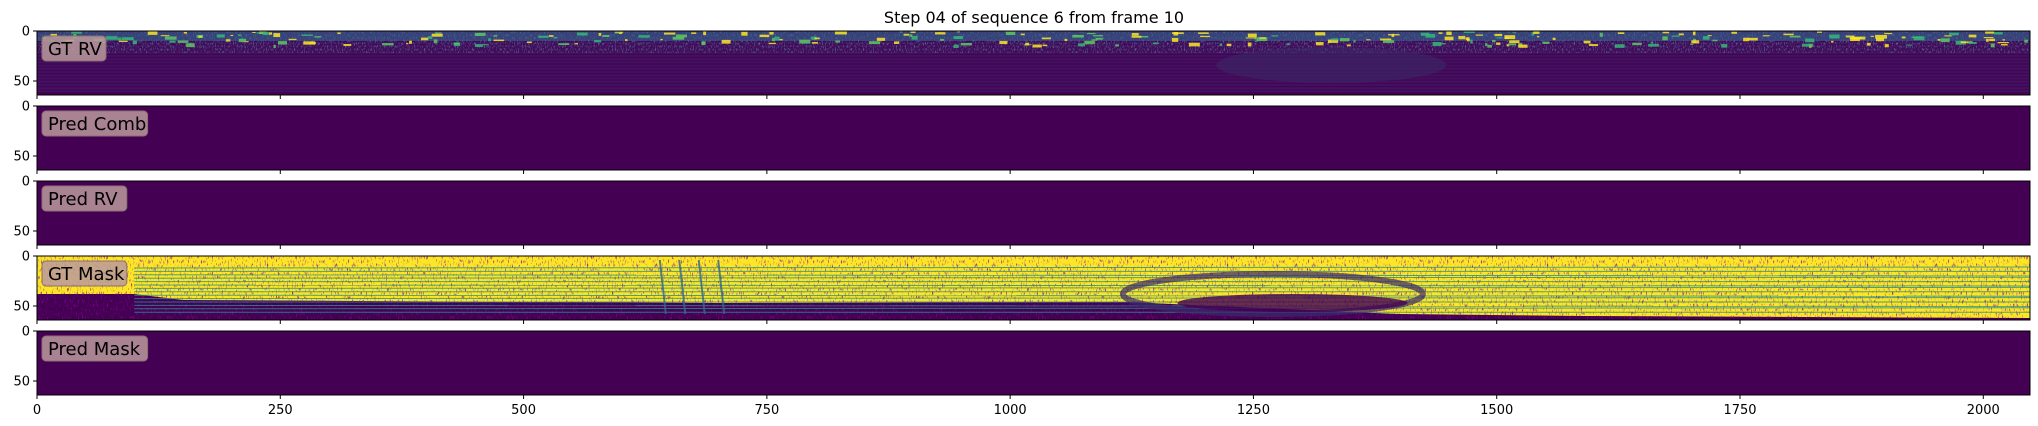 This screenshot has height=426, width=2038. Describe the element at coordinates (523, 410) in the screenshot. I see `x-tick-label: 500` at that location.